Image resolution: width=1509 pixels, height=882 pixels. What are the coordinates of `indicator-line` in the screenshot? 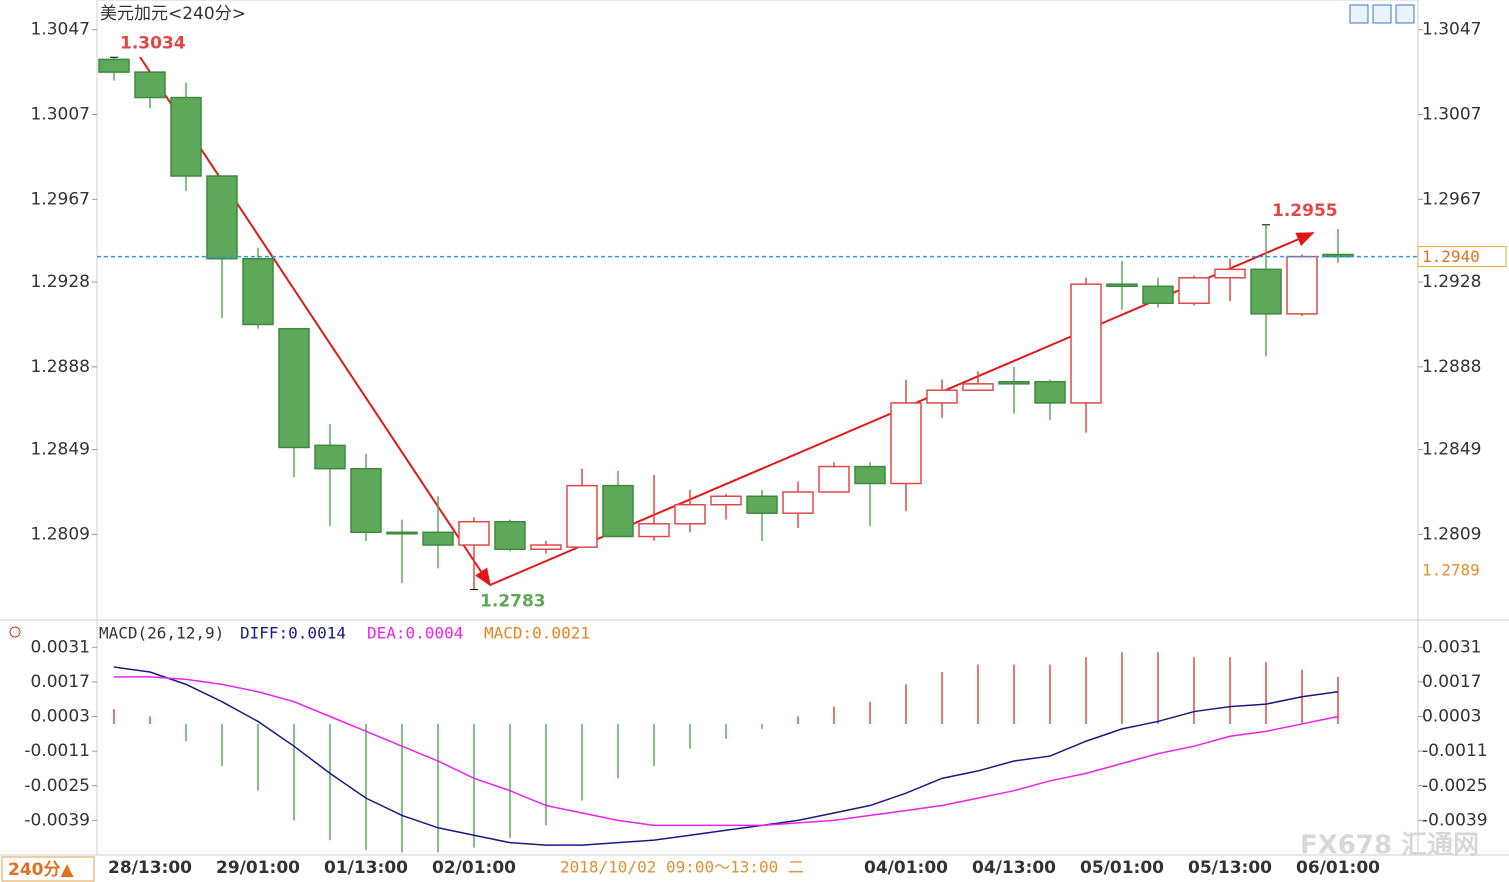 It's located at (726, 751).